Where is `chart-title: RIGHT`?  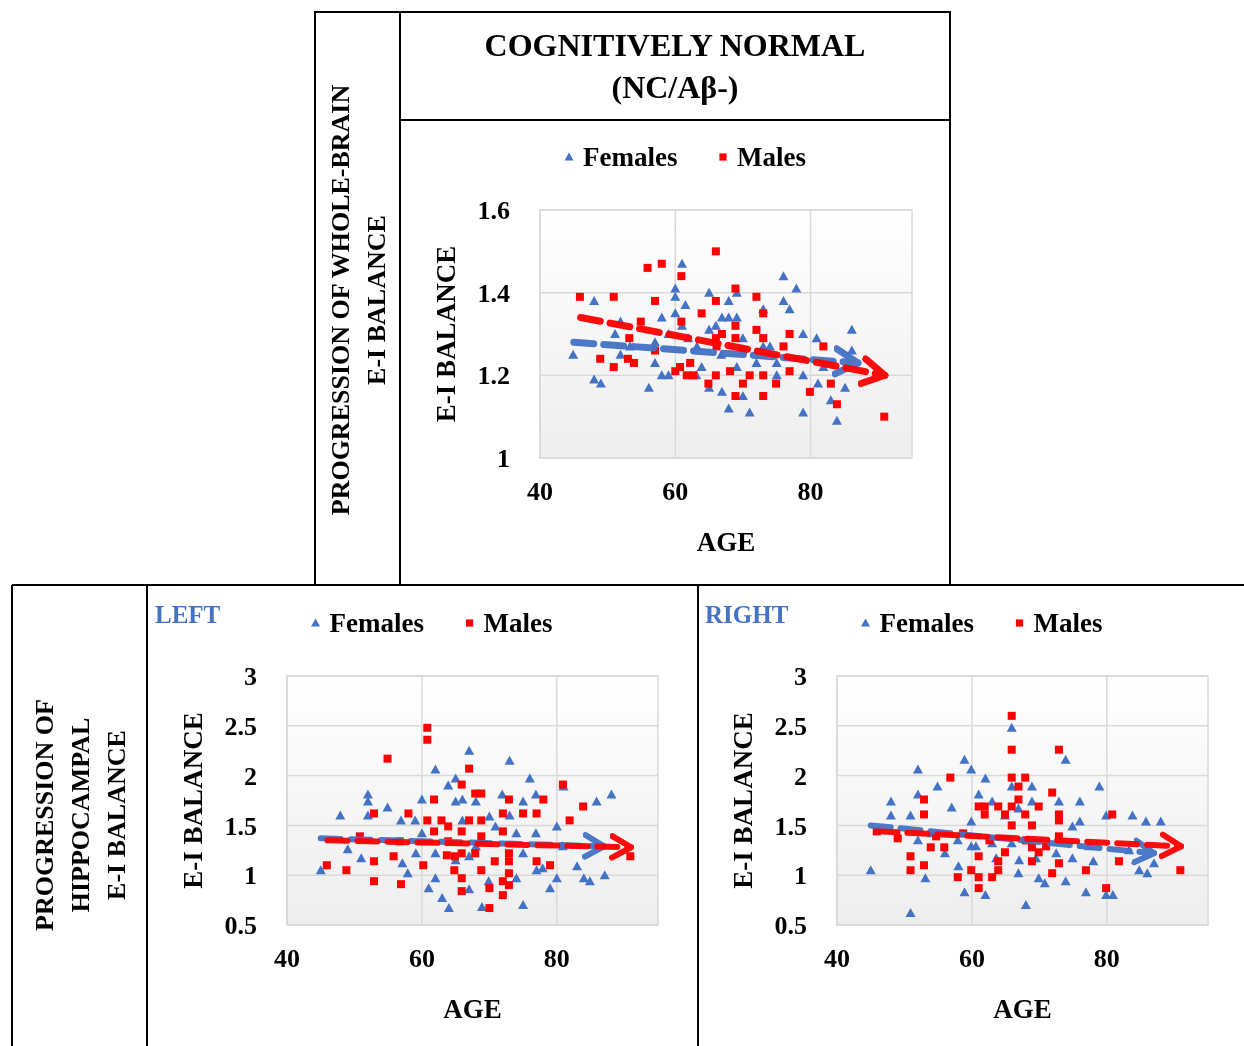 chart-title: RIGHT is located at coordinates (747, 614).